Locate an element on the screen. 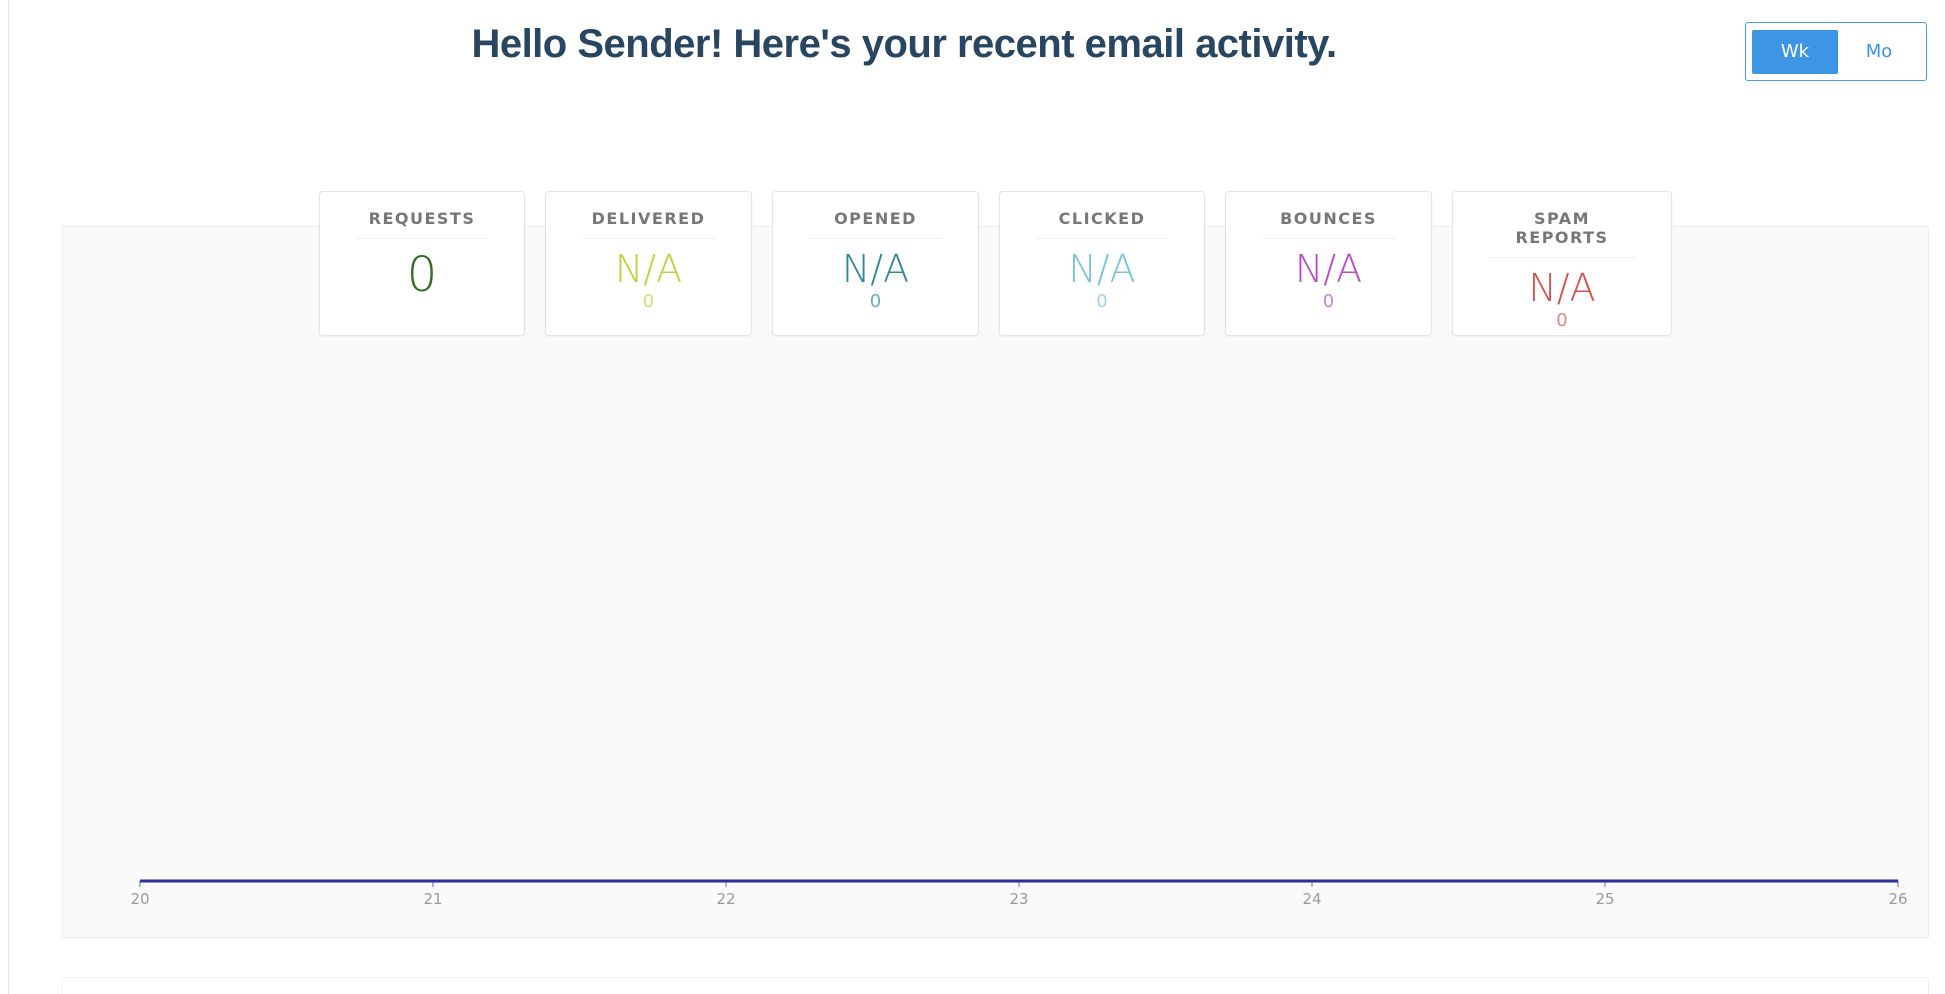  stat-label: DELIVERED is located at coordinates (648, 224).